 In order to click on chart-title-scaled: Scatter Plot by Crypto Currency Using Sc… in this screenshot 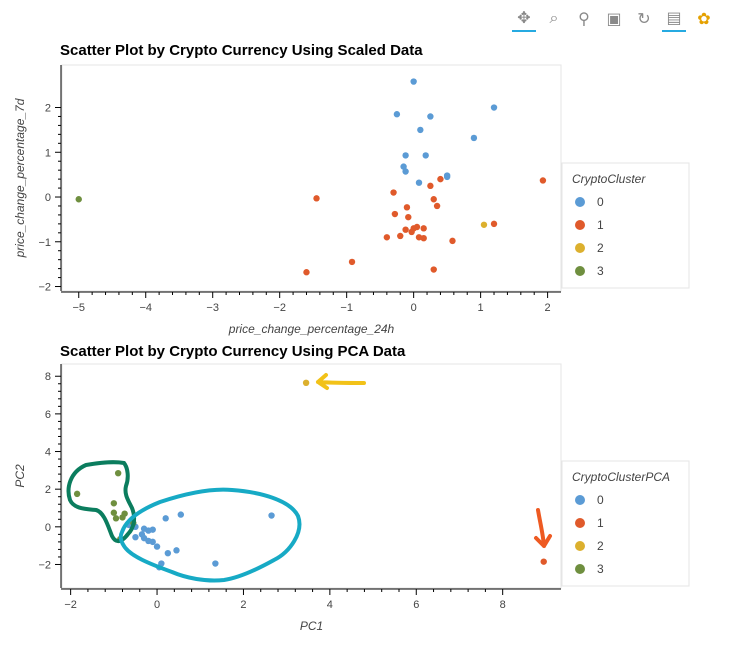, I will do `click(241, 50)`.